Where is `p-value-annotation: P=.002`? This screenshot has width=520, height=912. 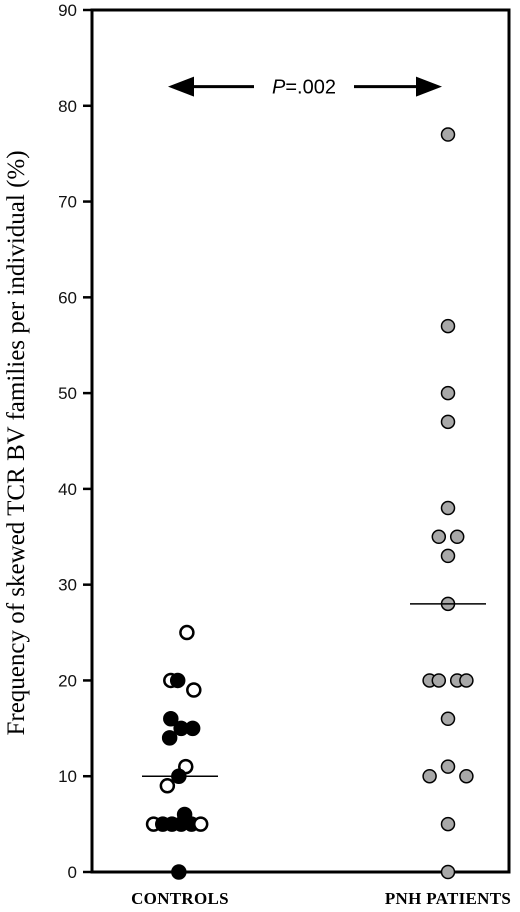
p-value-annotation: P=.002 is located at coordinates (305, 87).